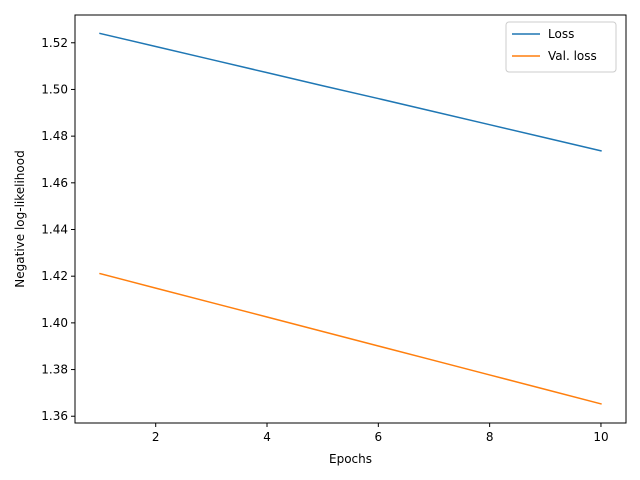 This screenshot has height=480, width=640. What do you see at coordinates (54, 416) in the screenshot?
I see `y-tick-label: 1.36` at bounding box center [54, 416].